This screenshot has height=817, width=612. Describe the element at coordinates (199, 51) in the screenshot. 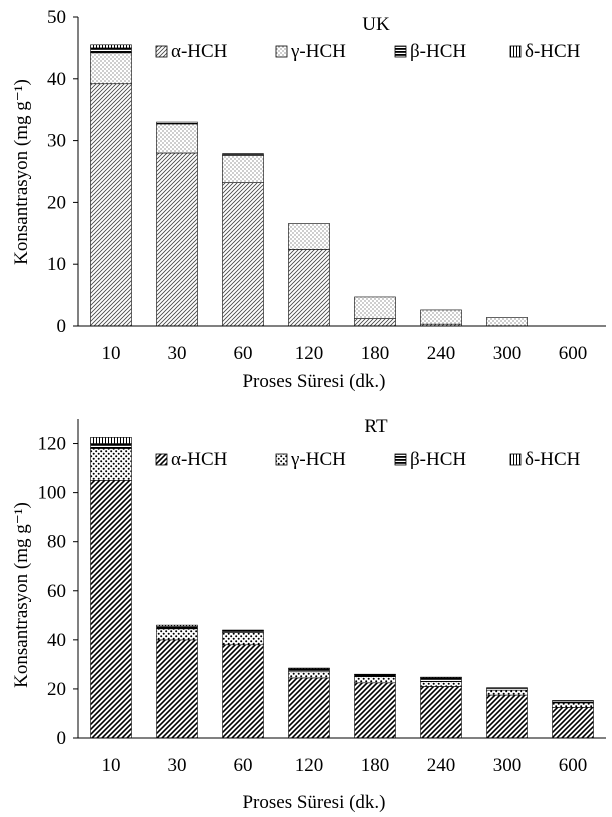

I see `legend-label: α-HCH` at that location.